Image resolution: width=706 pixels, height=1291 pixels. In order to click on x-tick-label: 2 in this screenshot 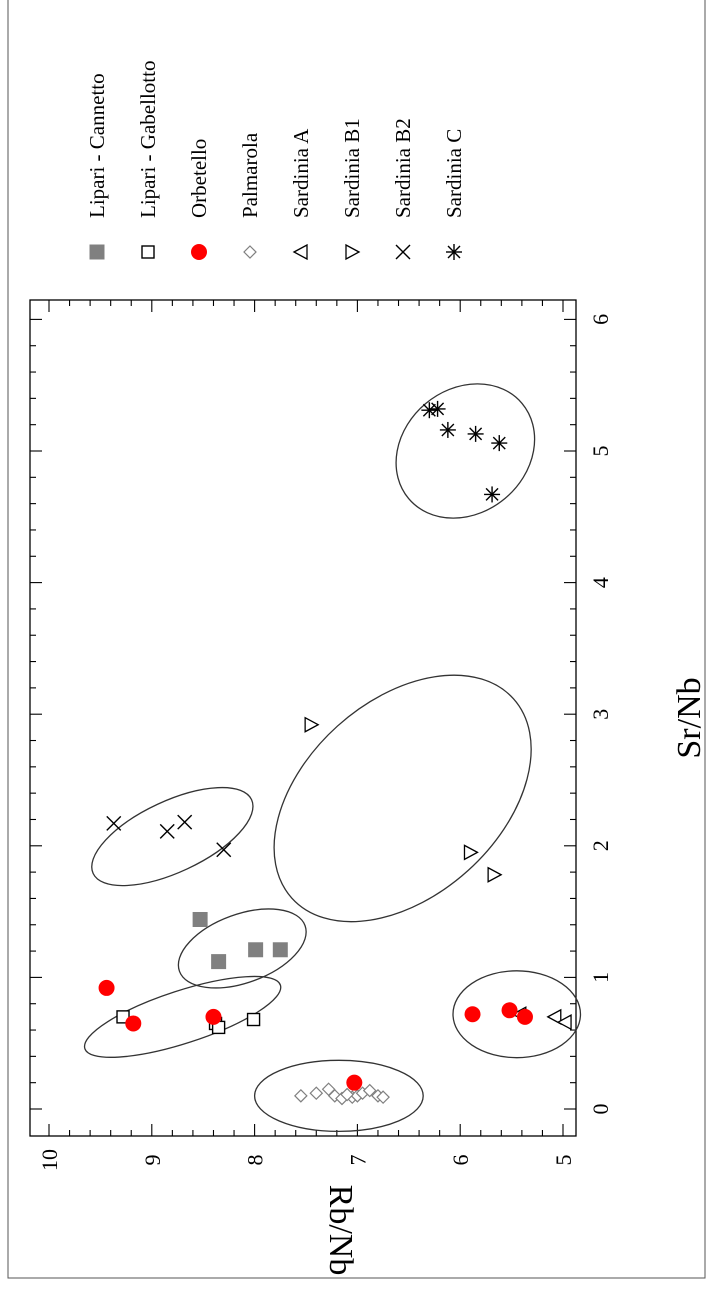, I will do `click(600, 845)`.